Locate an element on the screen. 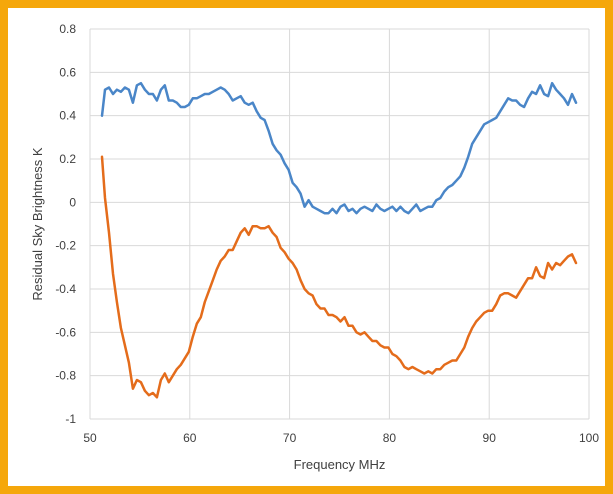 This screenshot has width=613, height=494. y-tick-label: -0.4 is located at coordinates (65, 289).